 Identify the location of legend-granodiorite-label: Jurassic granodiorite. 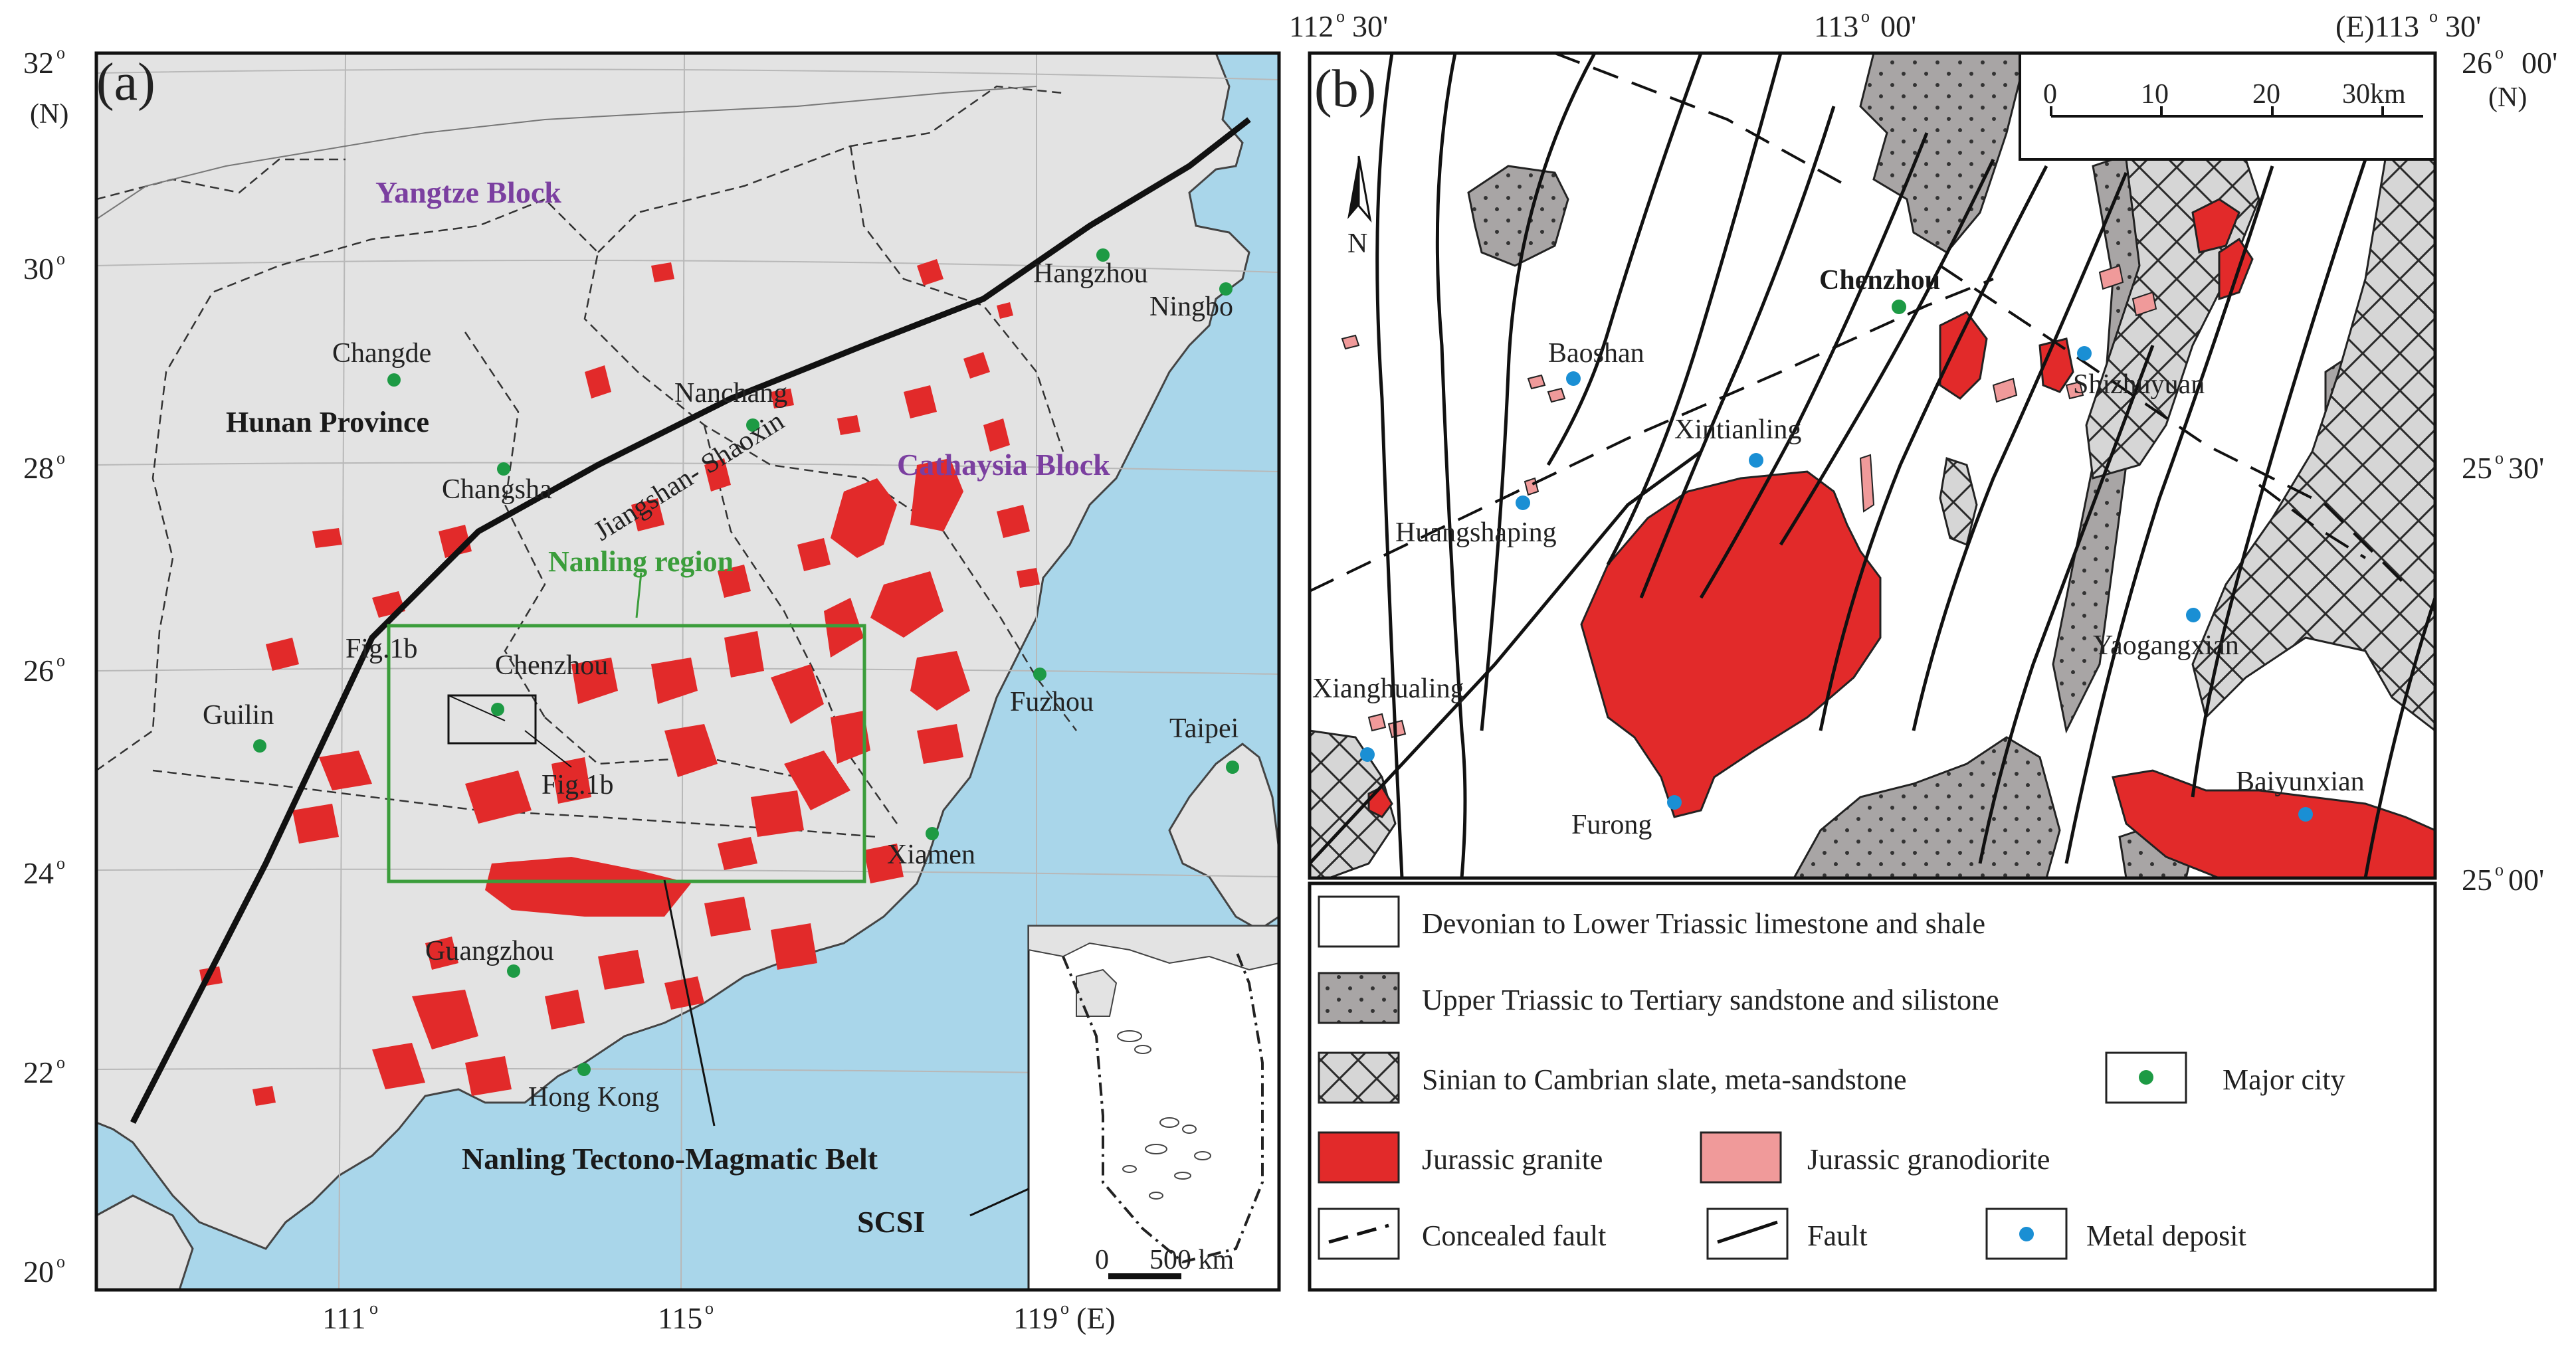
(1929, 1159).